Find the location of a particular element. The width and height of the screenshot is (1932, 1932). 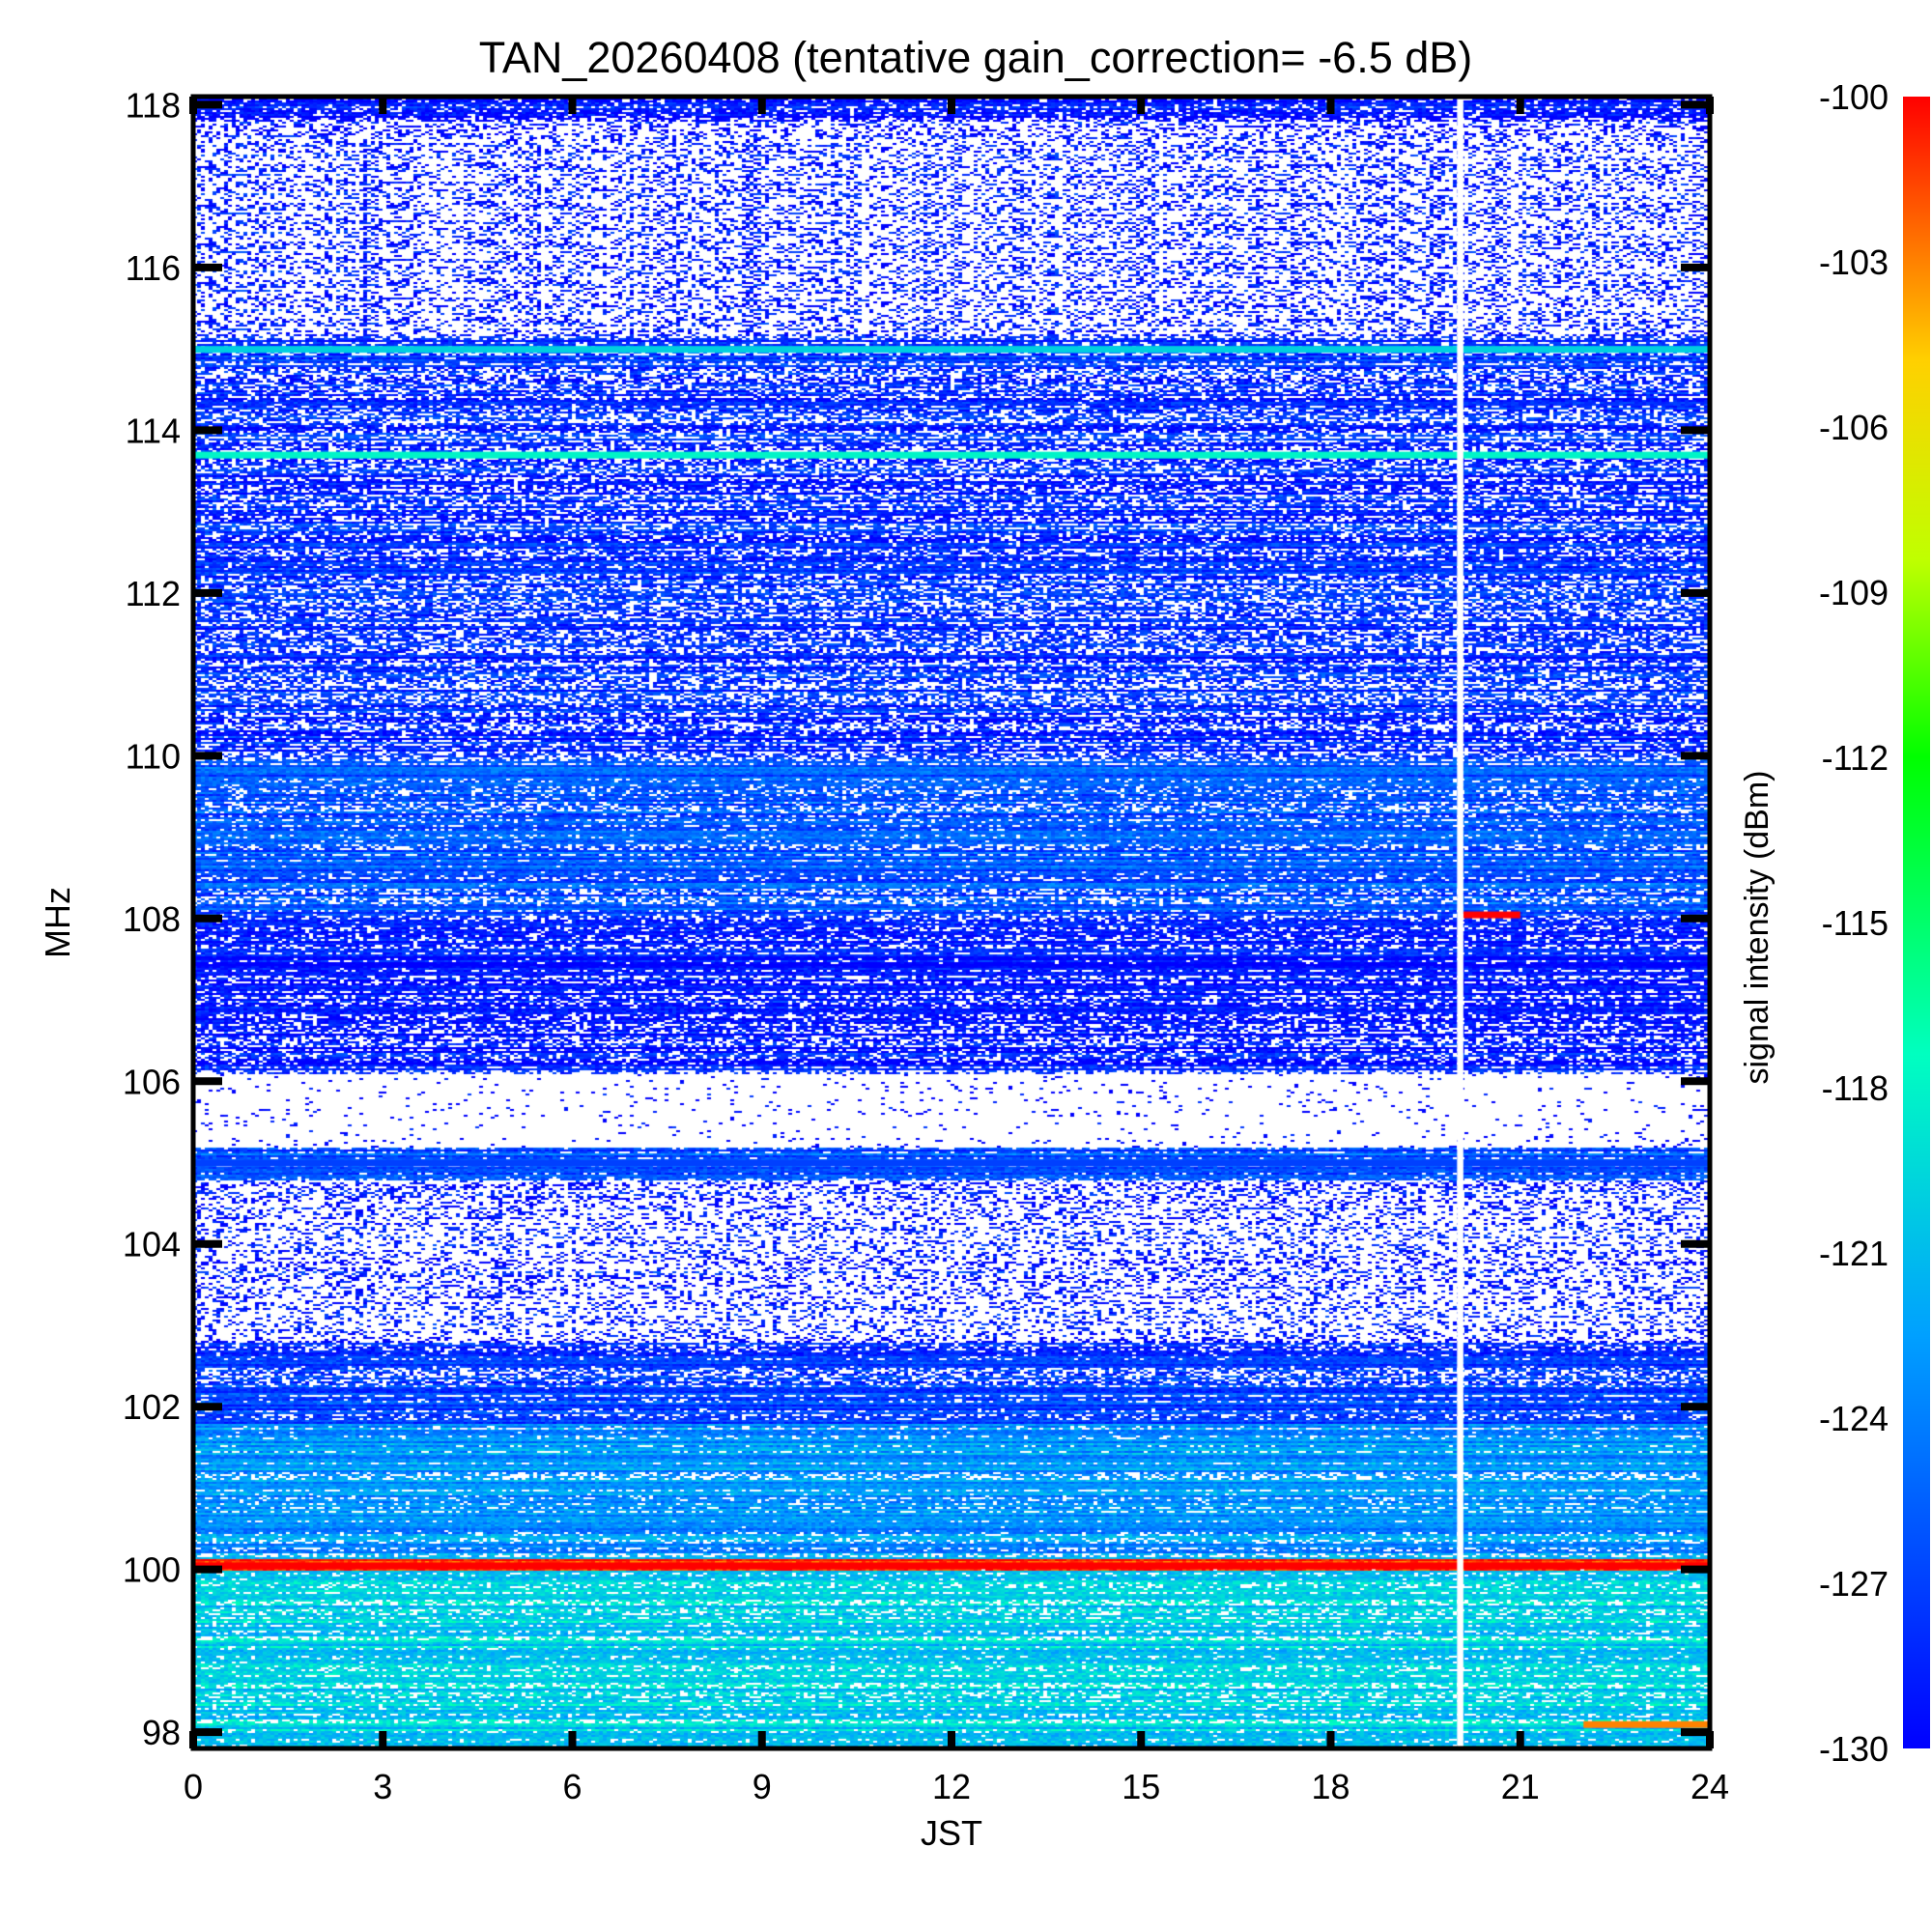

x-tick-label: 6 is located at coordinates (572, 1786).